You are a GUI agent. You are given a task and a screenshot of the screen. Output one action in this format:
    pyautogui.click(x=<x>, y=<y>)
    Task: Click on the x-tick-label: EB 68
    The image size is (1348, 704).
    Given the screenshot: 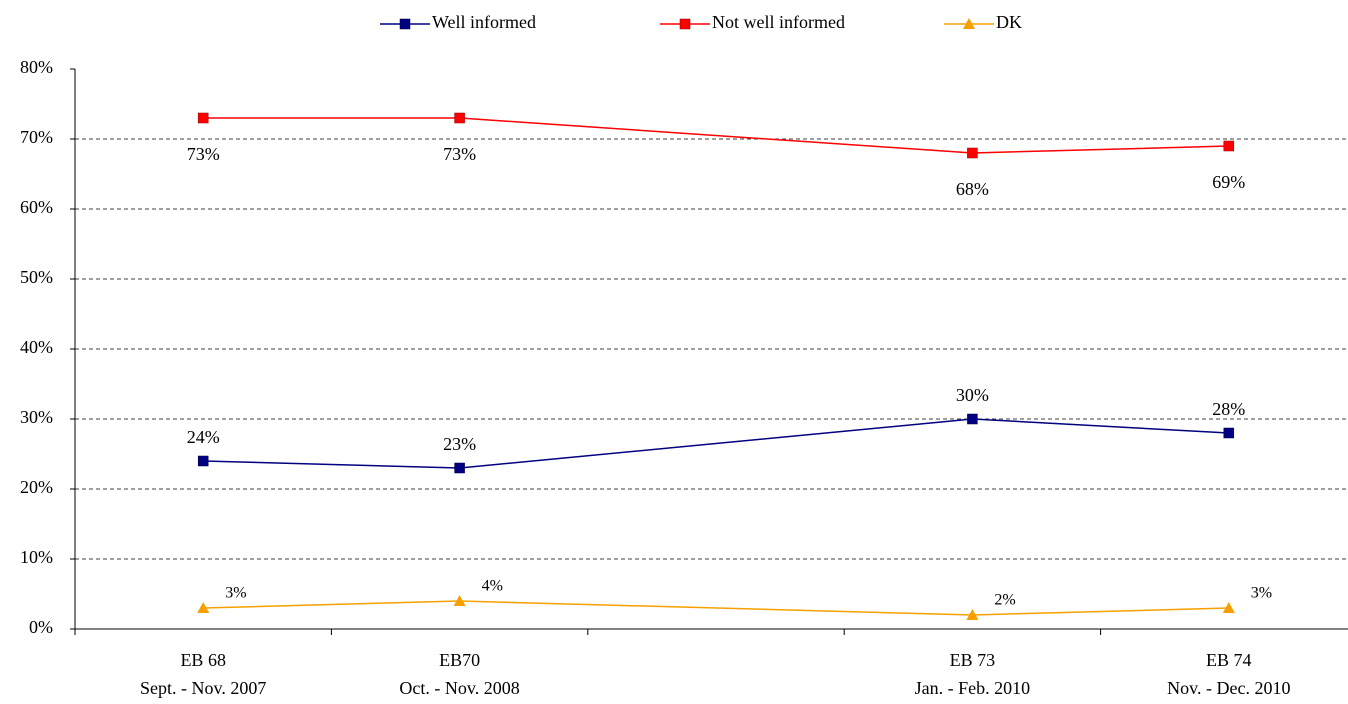 What is the action you would take?
    pyautogui.click(x=203, y=660)
    